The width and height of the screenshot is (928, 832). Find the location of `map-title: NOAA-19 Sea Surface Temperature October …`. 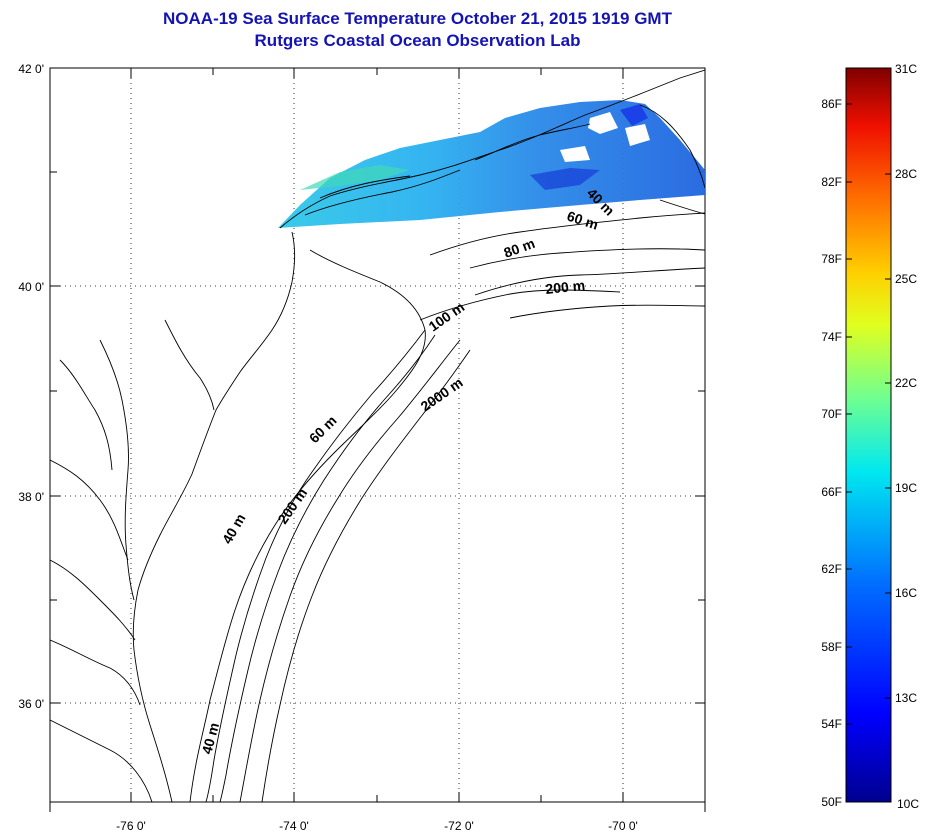

map-title: NOAA-19 Sea Surface Temperature October … is located at coordinates (417, 30).